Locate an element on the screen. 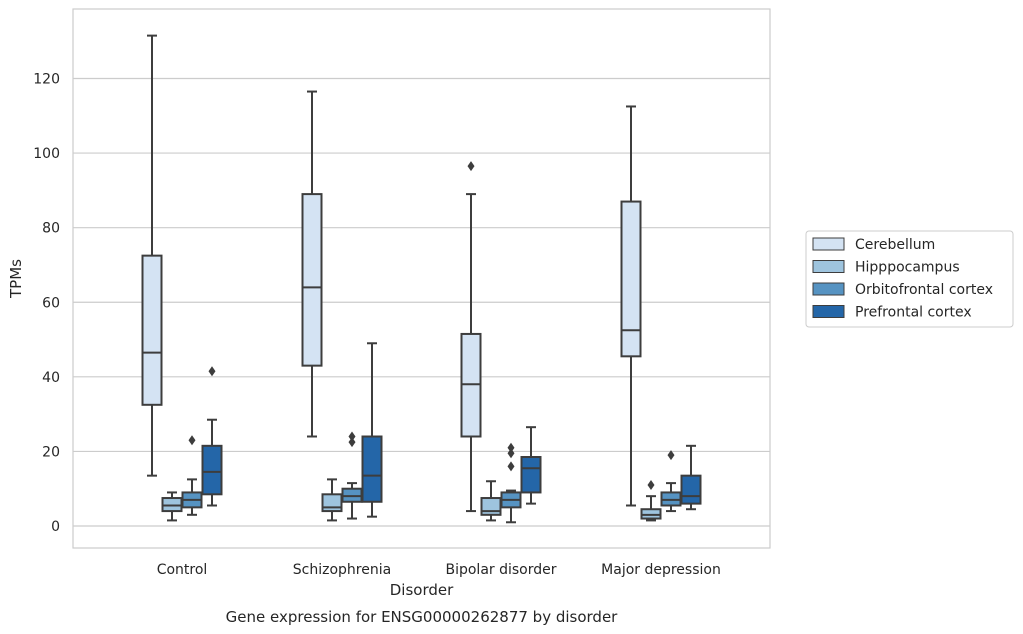  y-tick-label-60: 60 is located at coordinates (51, 303).